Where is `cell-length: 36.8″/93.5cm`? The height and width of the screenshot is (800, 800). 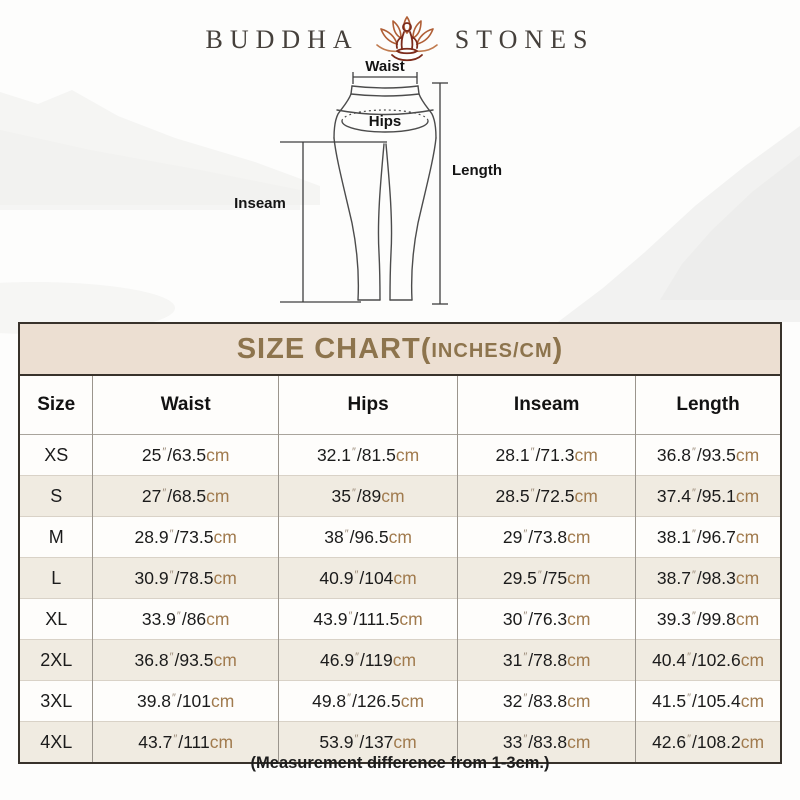
cell-length: 36.8″/93.5cm is located at coordinates (707, 455).